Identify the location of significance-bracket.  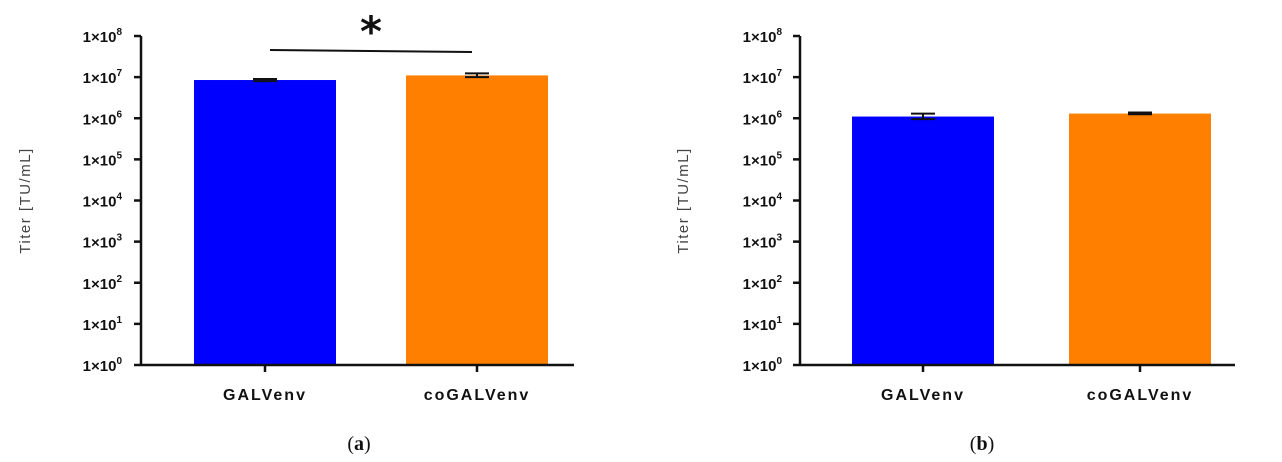
(371, 51).